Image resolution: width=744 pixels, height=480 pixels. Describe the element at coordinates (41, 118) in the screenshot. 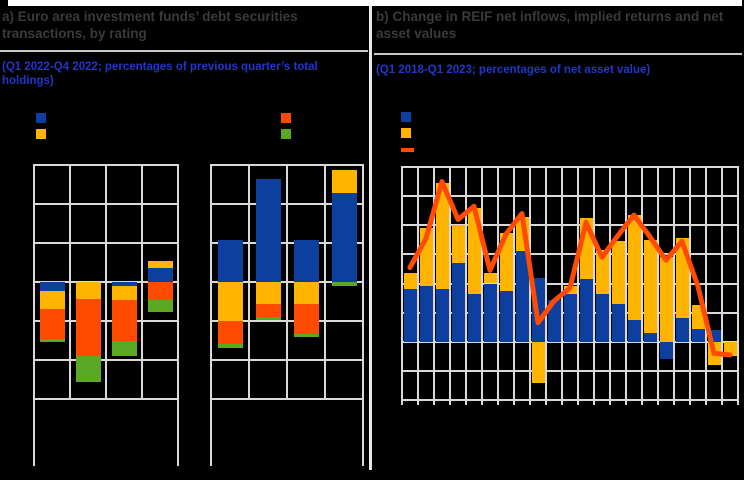

I see `panel-a-legend-swatch-blue` at that location.